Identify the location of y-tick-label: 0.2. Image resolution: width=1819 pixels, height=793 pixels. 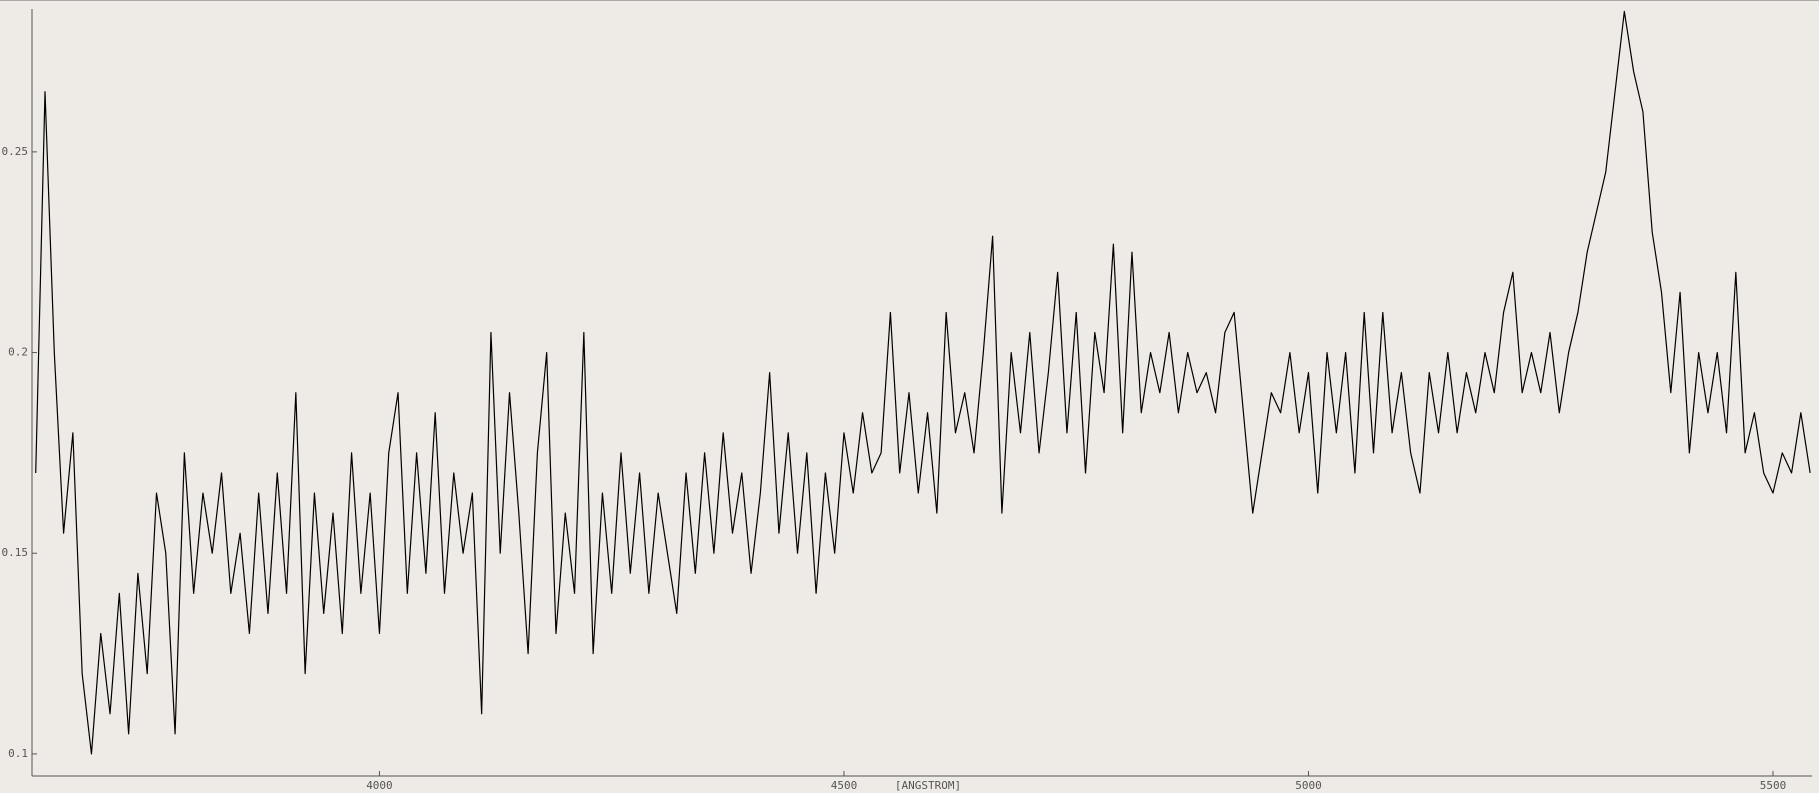
(18, 352).